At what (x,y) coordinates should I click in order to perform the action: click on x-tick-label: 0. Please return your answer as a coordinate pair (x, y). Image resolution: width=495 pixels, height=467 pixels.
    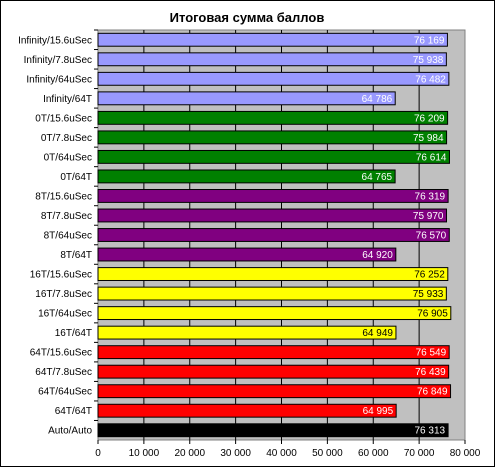
    Looking at the image, I should click on (98, 453).